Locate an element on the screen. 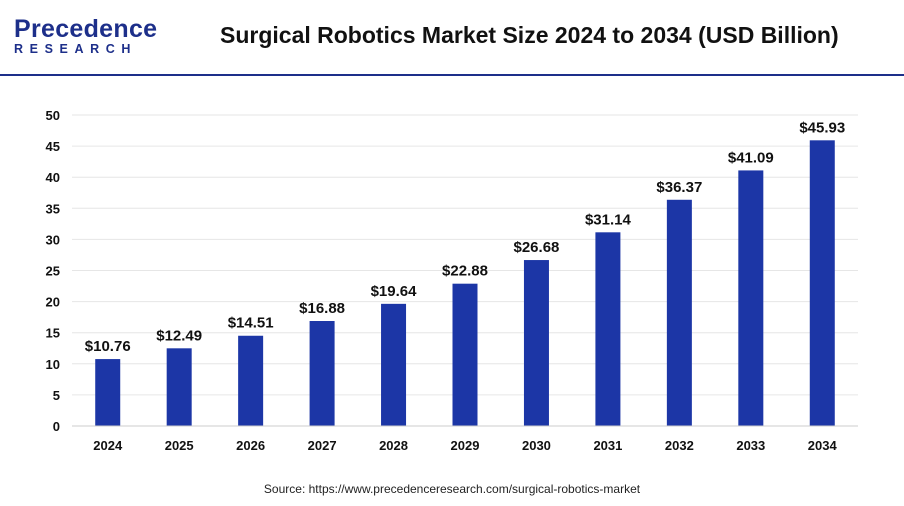 The image size is (904, 506). x-tick-label-2030: 2030 is located at coordinates (536, 445).